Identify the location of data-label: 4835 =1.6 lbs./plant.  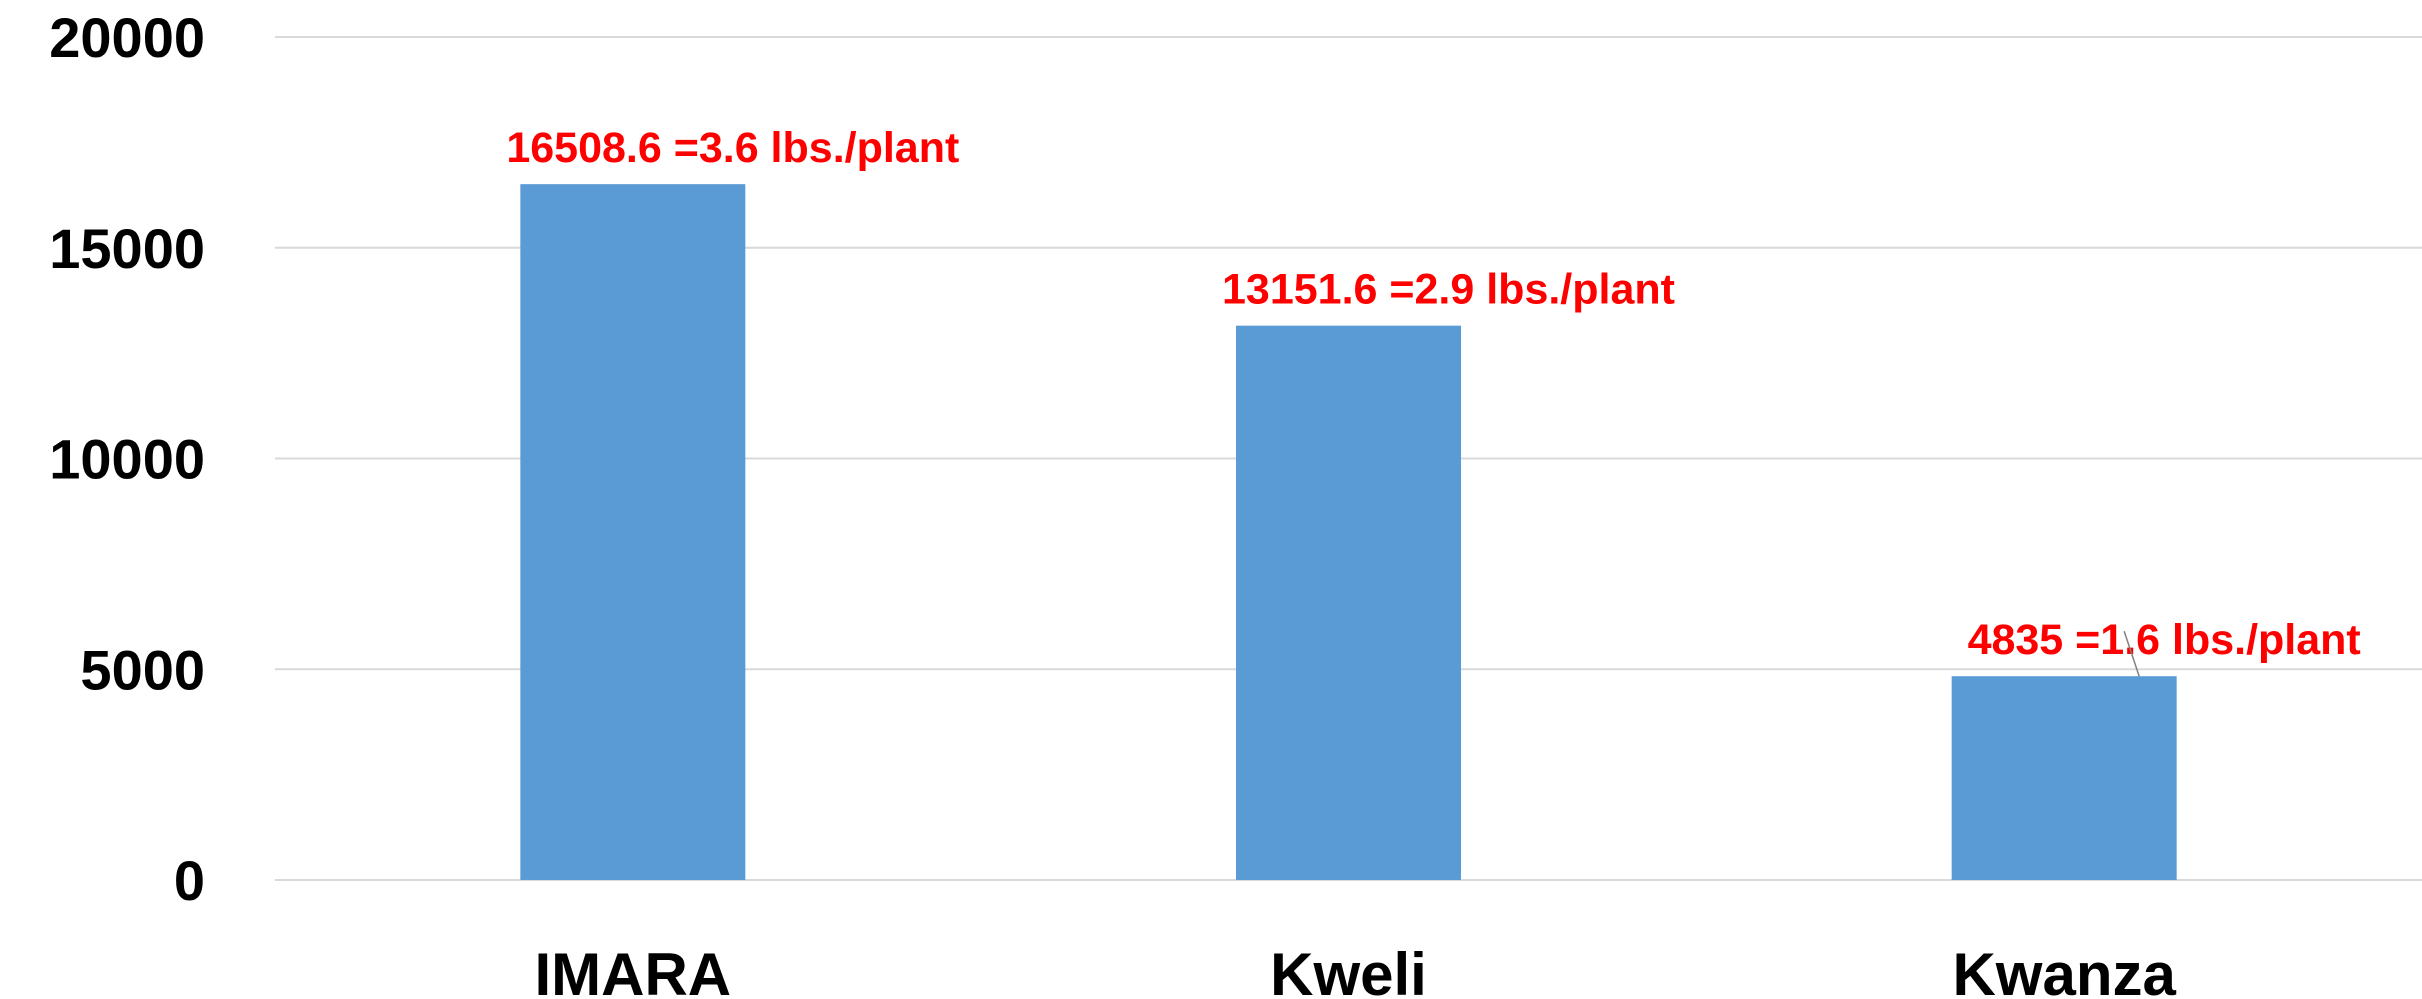
(2164, 640).